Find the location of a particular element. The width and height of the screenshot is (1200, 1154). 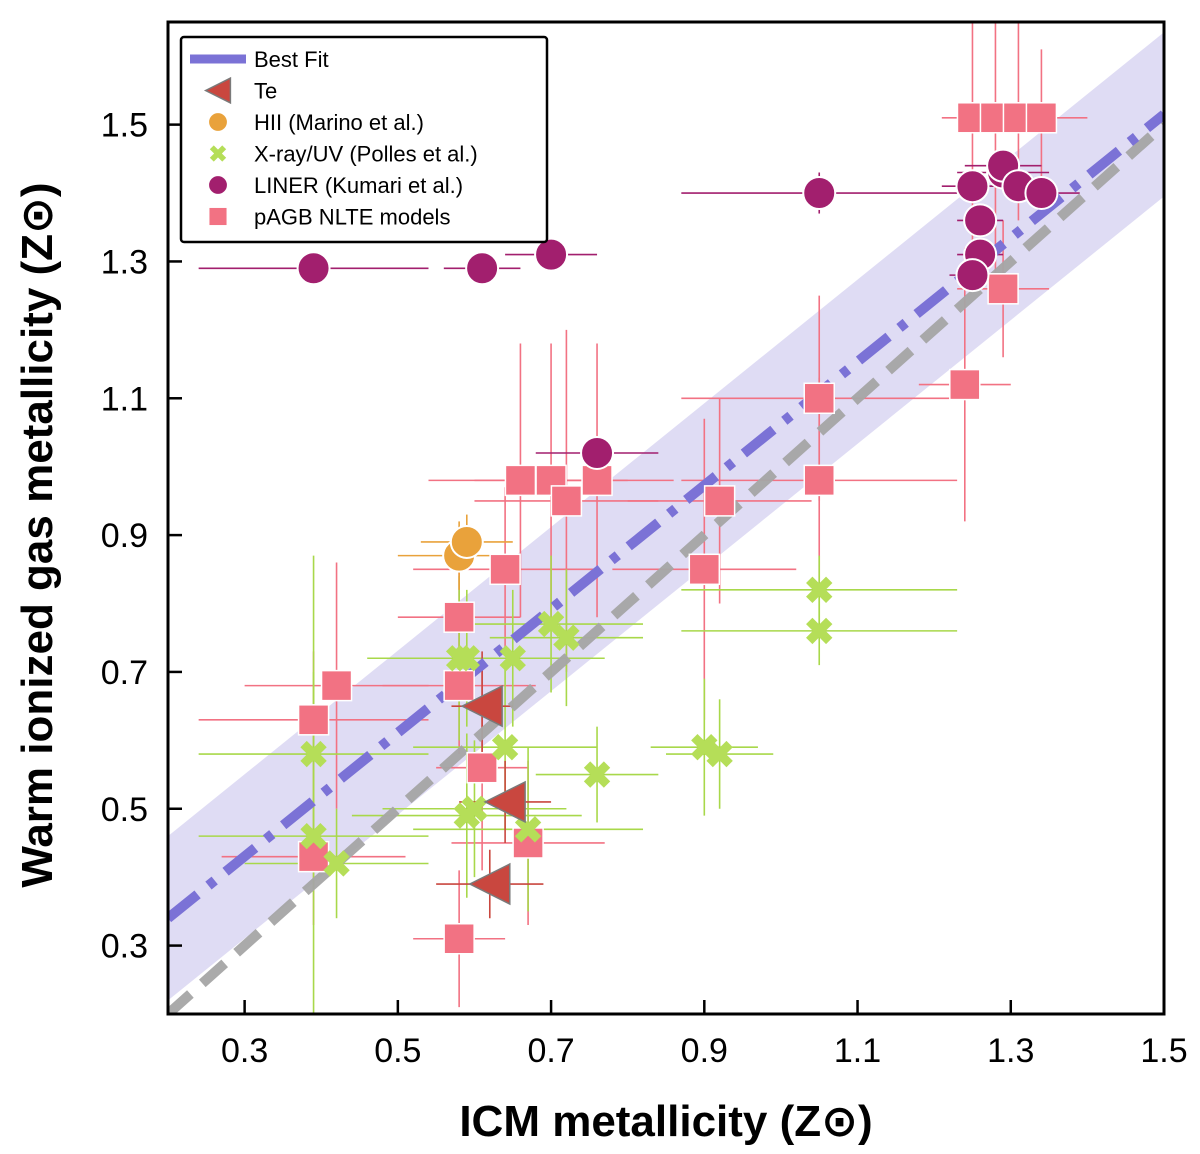

x-axis-title: ICM metallicity (Z⊙) is located at coordinates (665, 1121).